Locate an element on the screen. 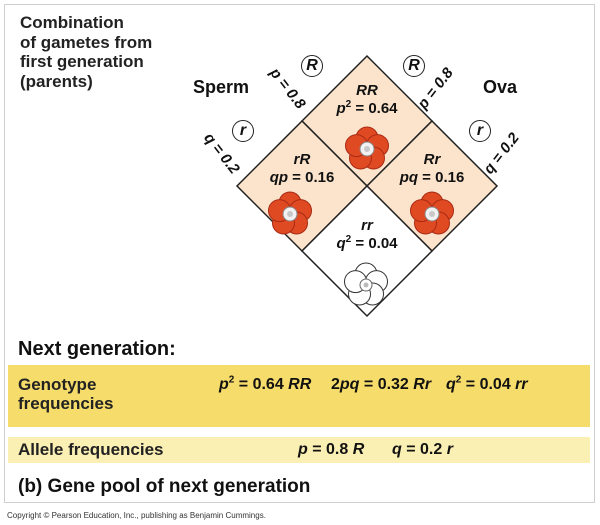  ova-label: Ova is located at coordinates (500, 87).